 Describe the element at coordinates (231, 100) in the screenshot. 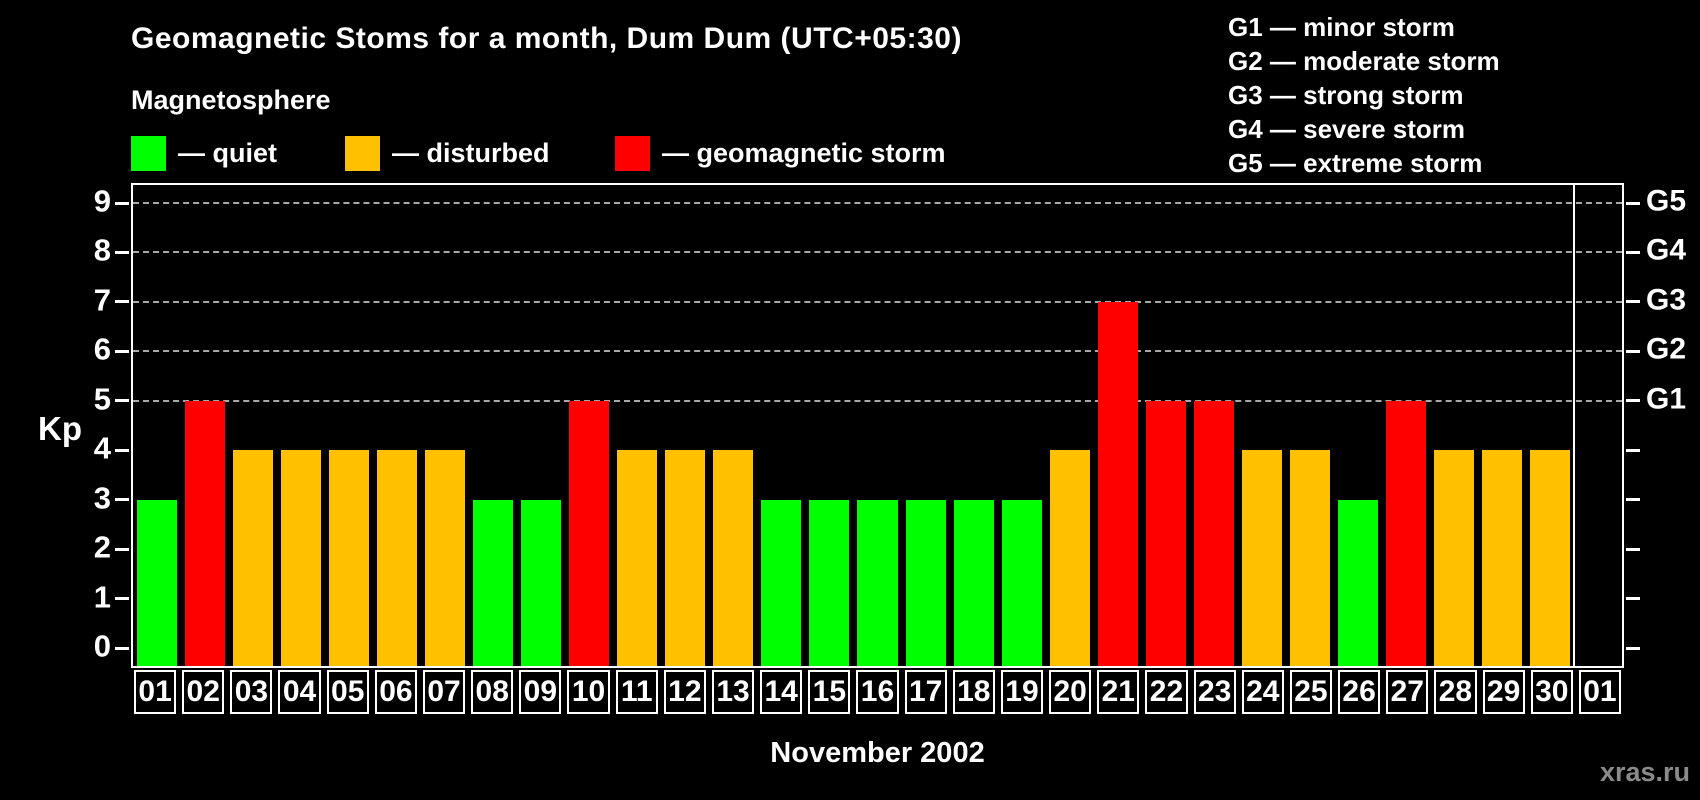

I see `magnetosphere-legend-title: Magnetosphere` at that location.